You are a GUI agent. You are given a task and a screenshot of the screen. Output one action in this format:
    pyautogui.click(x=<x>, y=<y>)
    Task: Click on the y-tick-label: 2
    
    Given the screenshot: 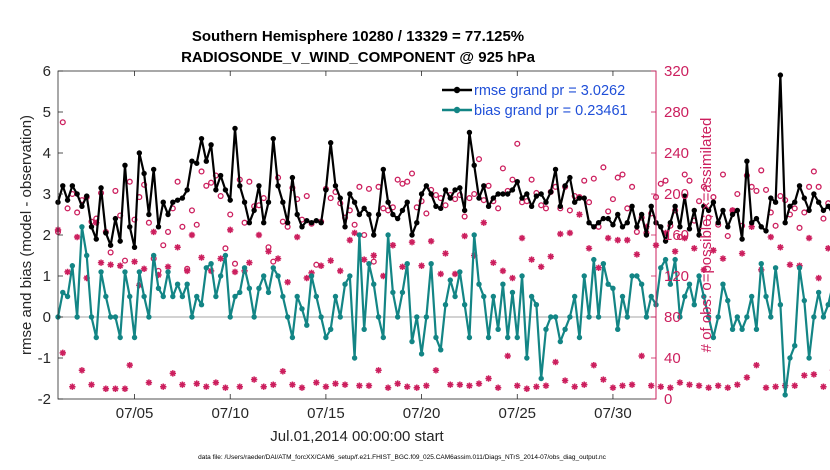 What is the action you would take?
    pyautogui.click(x=47, y=235)
    